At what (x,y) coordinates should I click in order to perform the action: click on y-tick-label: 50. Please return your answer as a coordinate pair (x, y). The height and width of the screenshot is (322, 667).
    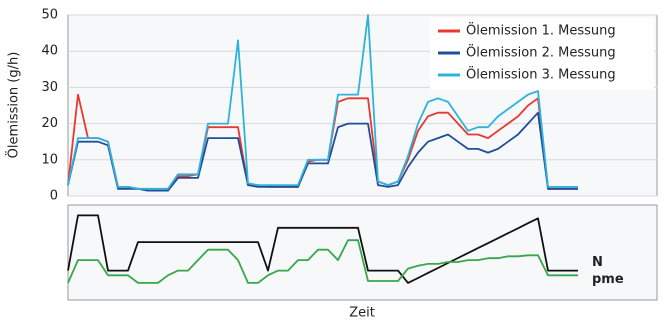
    Looking at the image, I should click on (49, 15).